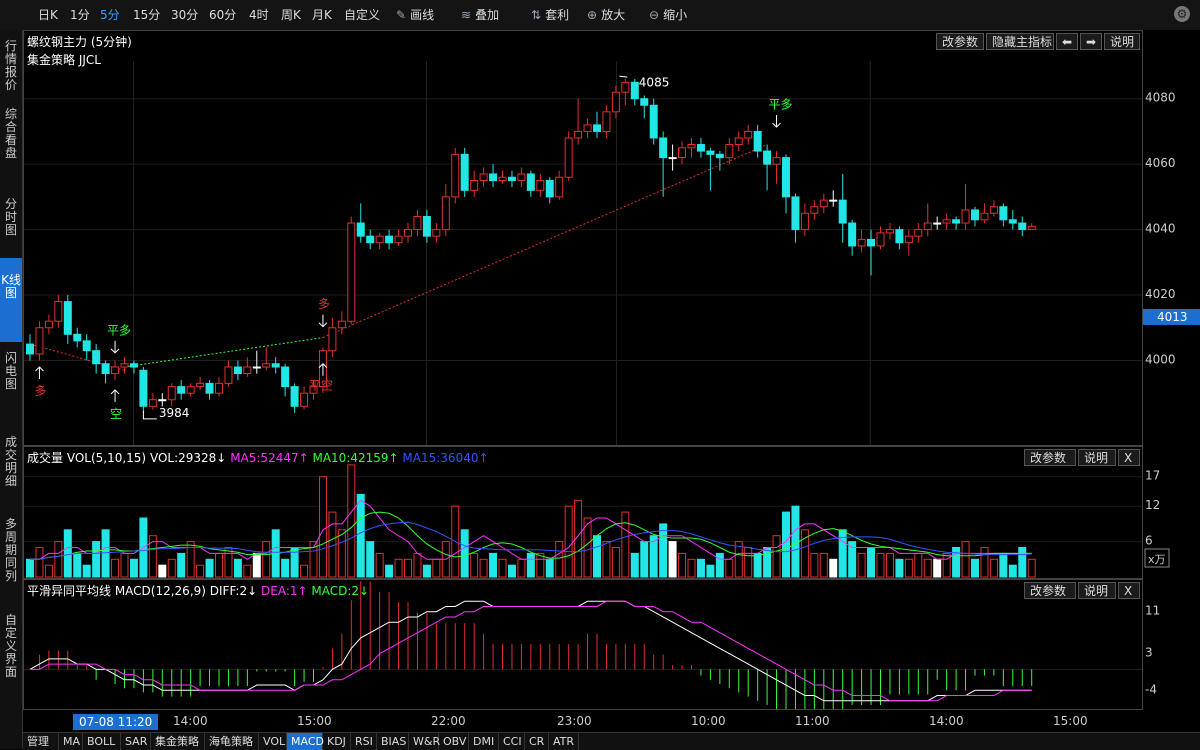 The width and height of the screenshot is (1200, 750). What do you see at coordinates (1151, 689) in the screenshot?
I see `macd-tick-label: -4` at bounding box center [1151, 689].